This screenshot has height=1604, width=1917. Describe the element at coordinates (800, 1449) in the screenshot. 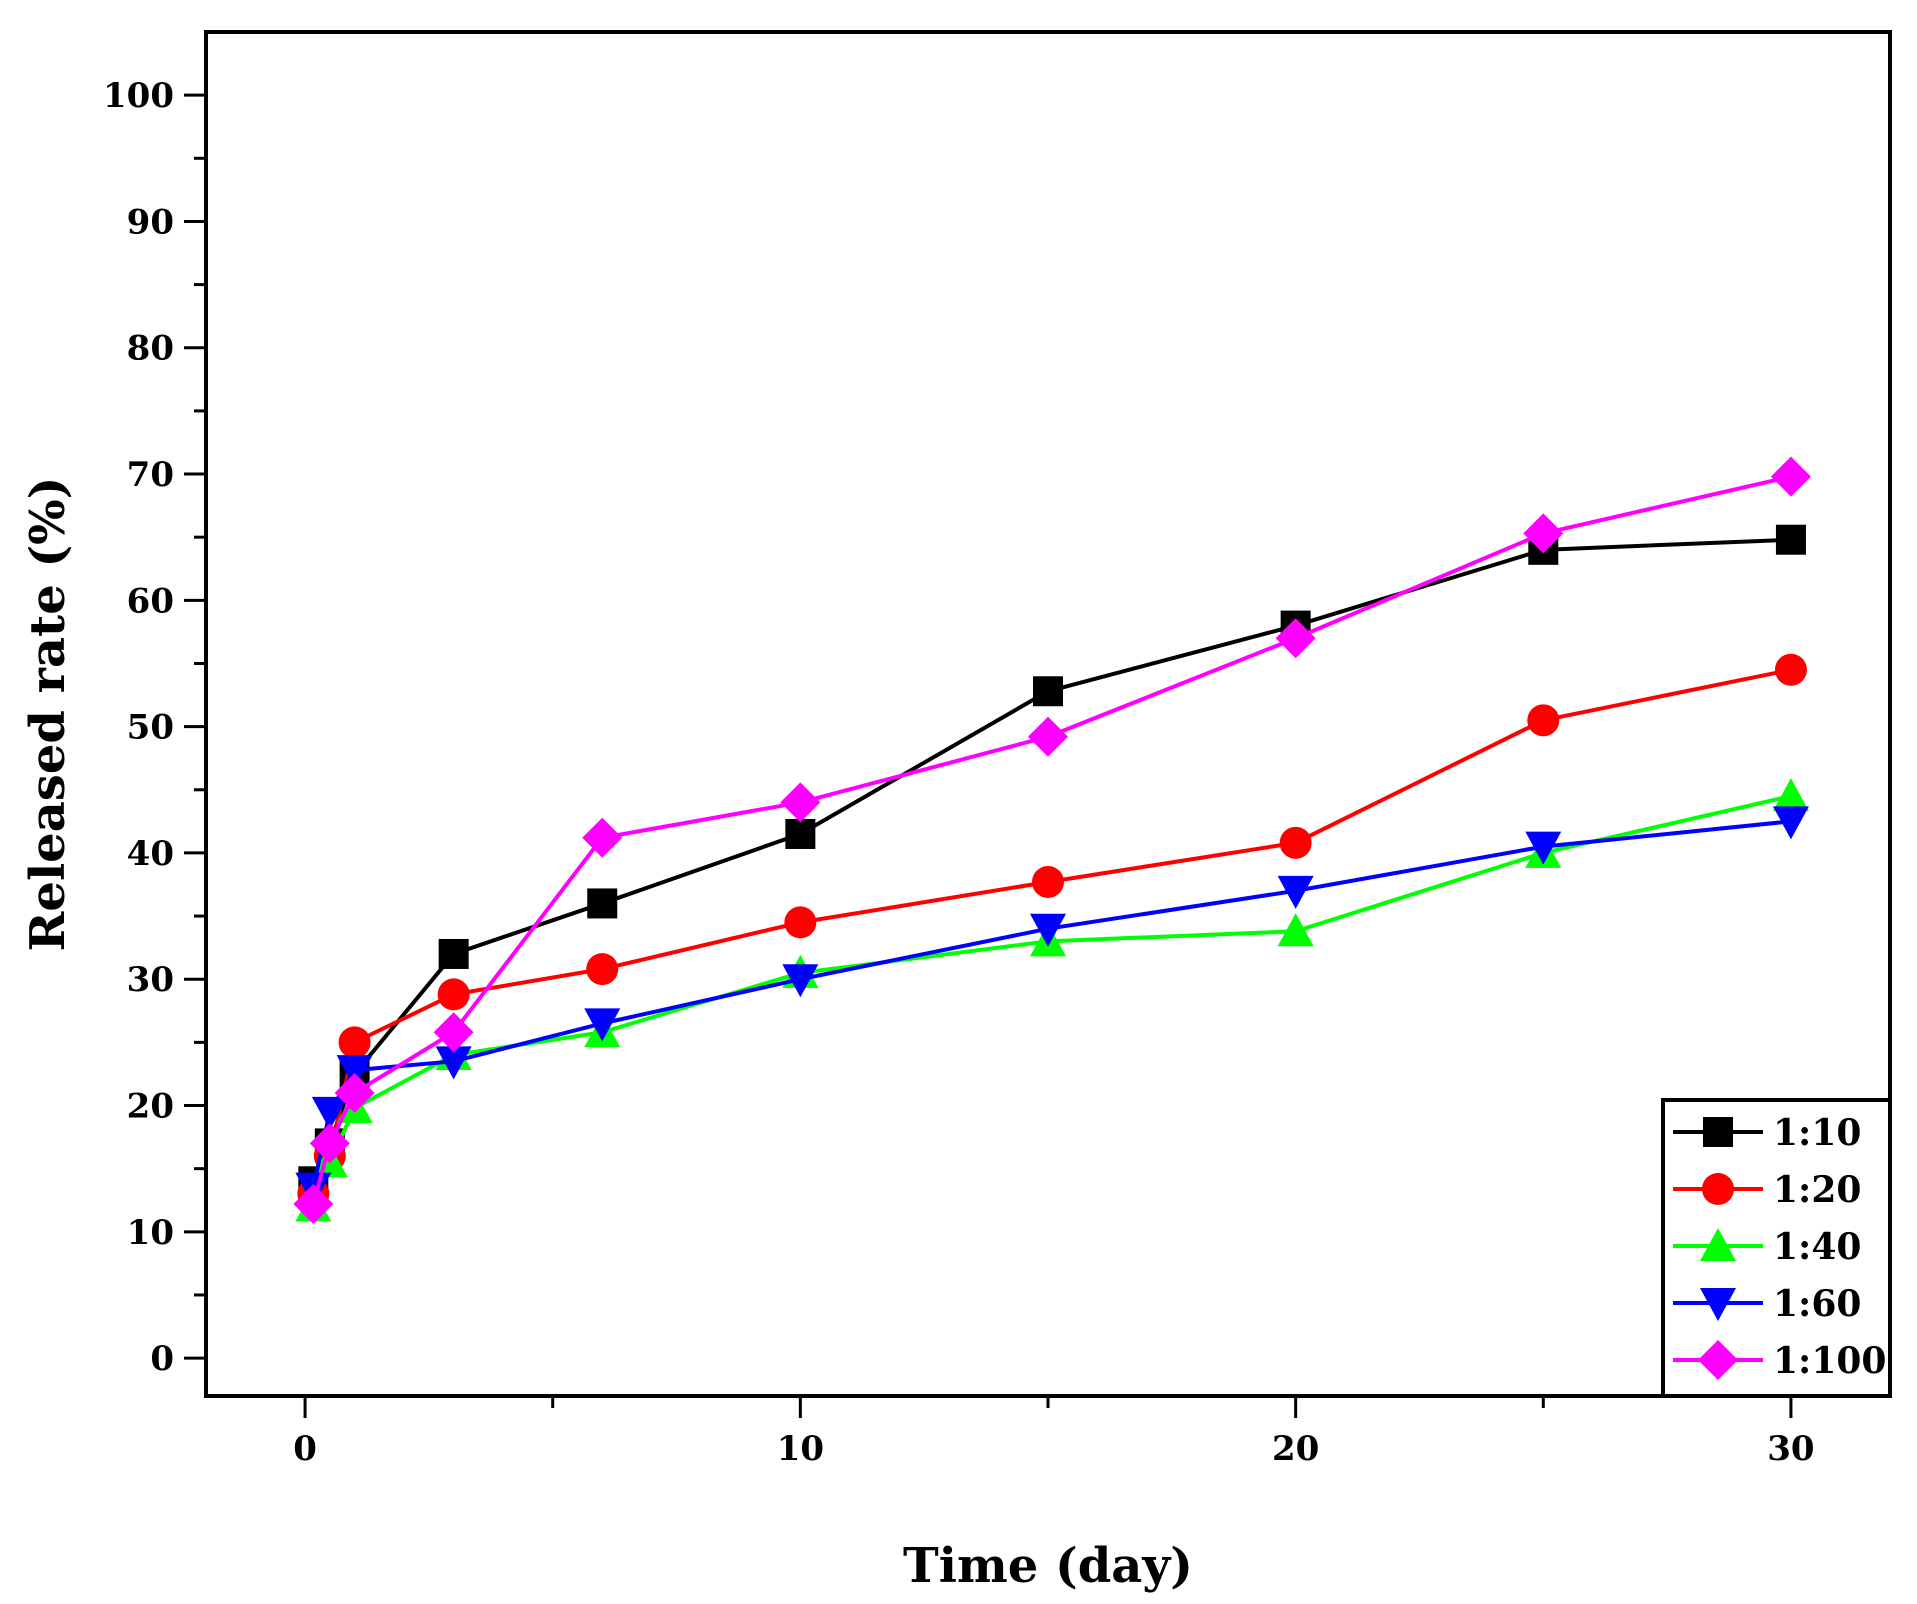

I see `x-tick-label: 10` at that location.